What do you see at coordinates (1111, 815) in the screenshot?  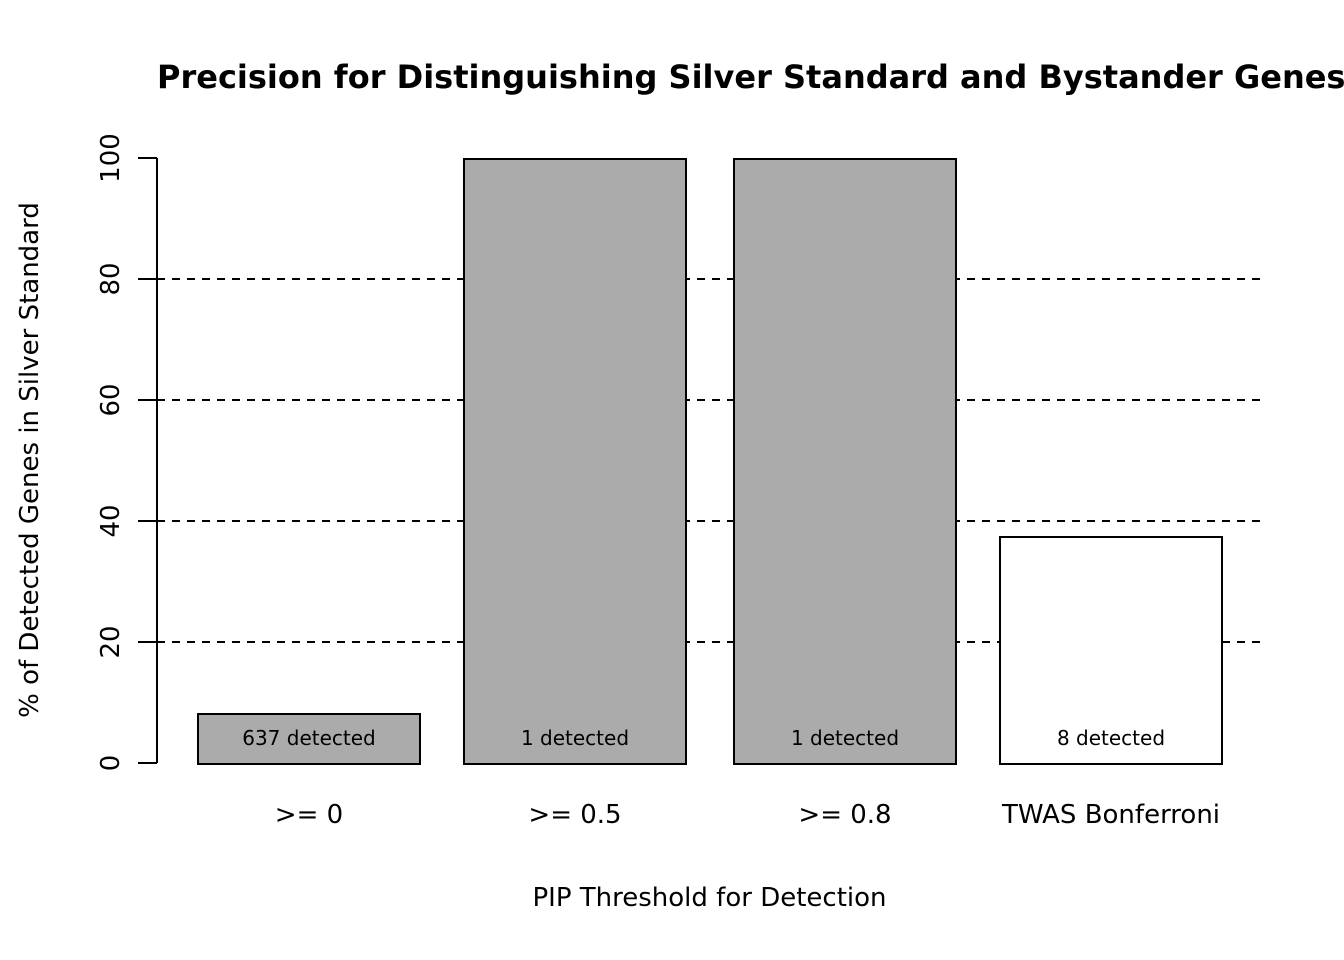 I see `x-tick-label: TWAS Bonferroni` at bounding box center [1111, 815].